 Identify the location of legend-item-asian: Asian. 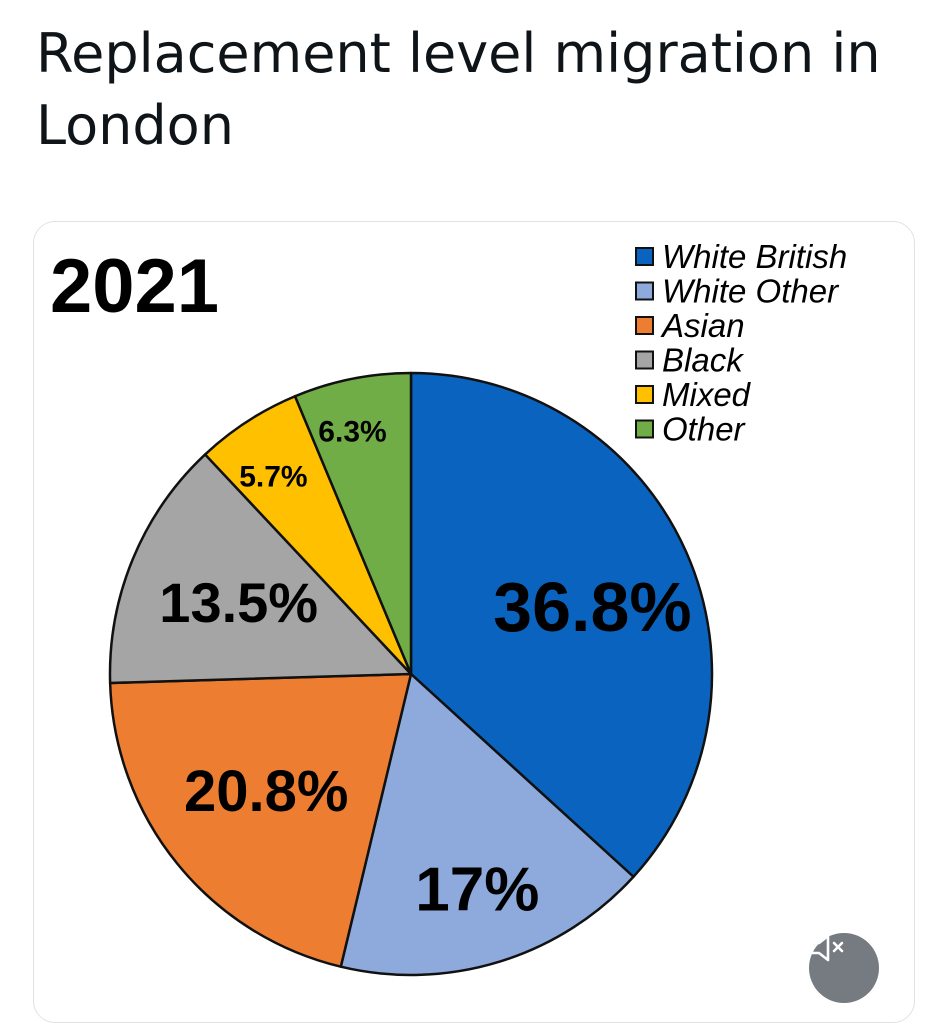
(690, 325).